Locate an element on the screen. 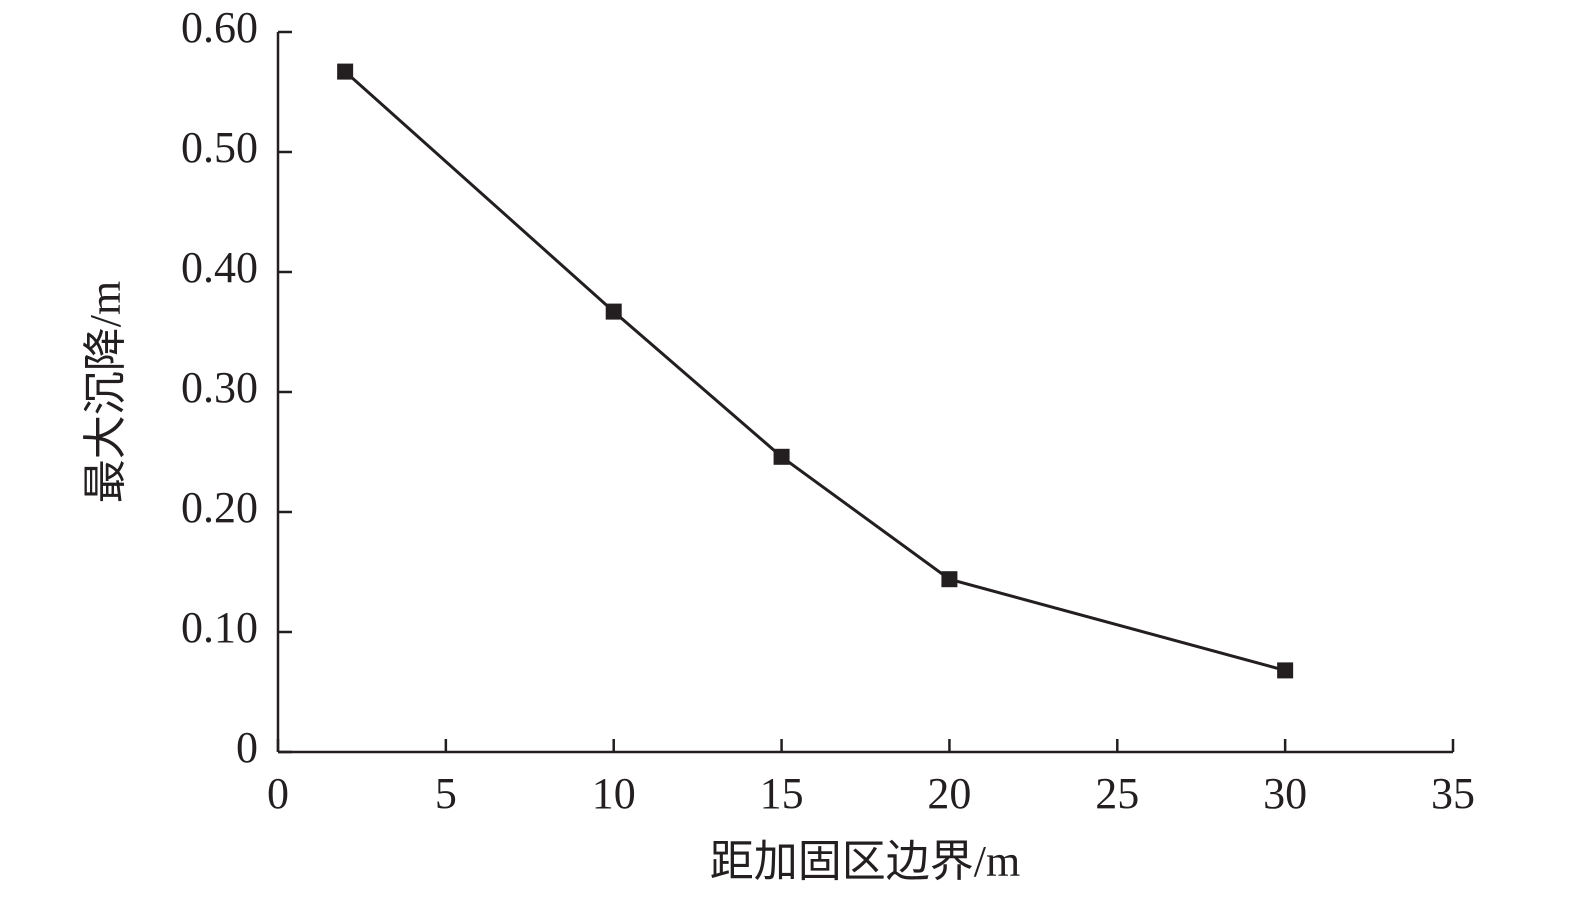 This screenshot has width=1575, height=906. y-tick-label: 0.50 is located at coordinates (219, 147).